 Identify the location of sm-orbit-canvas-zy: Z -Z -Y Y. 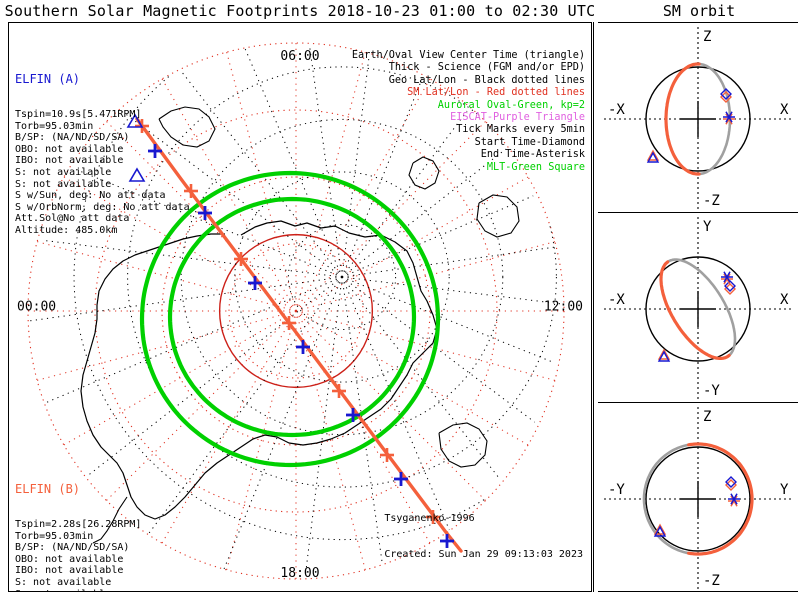
(698, 498).